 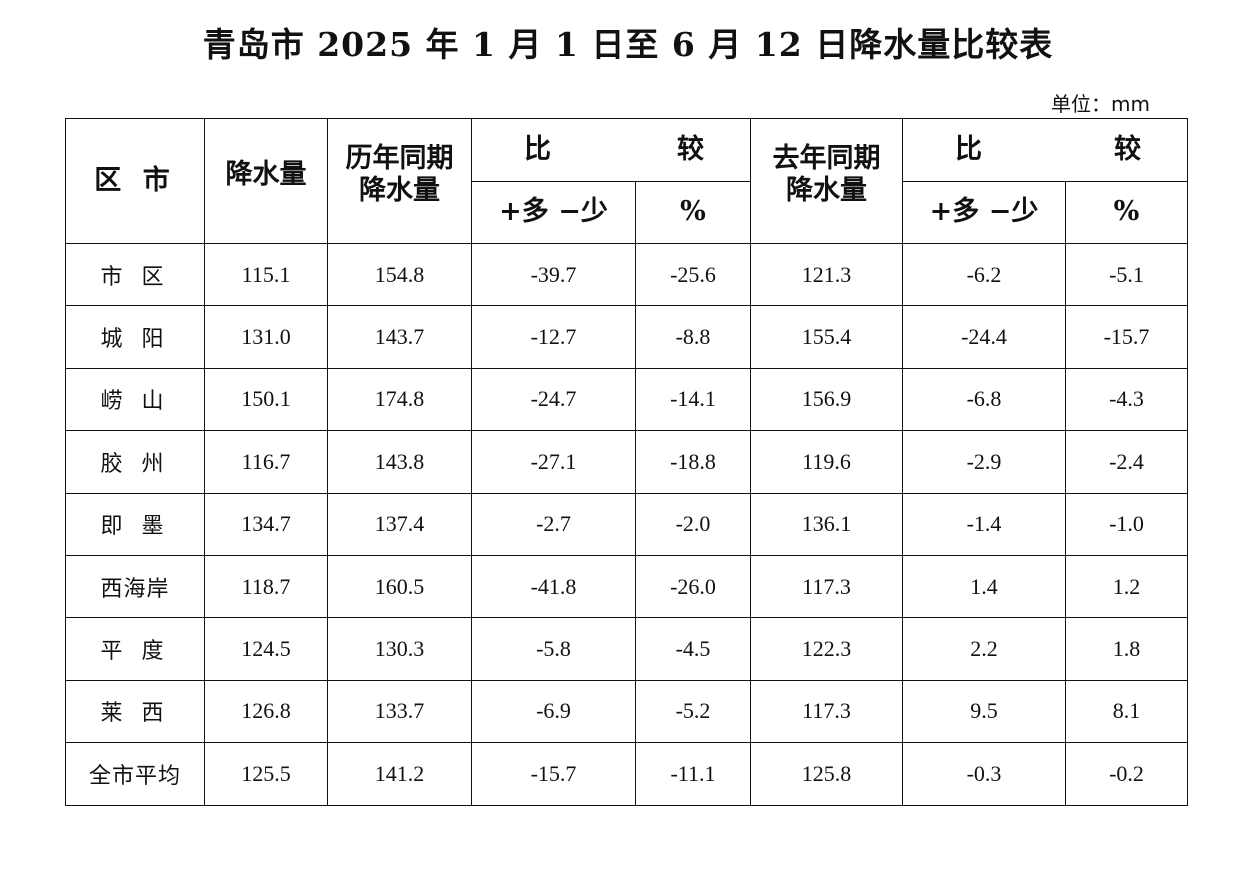 I want to click on cell-hist-pct: -4.5, so click(x=693, y=649).